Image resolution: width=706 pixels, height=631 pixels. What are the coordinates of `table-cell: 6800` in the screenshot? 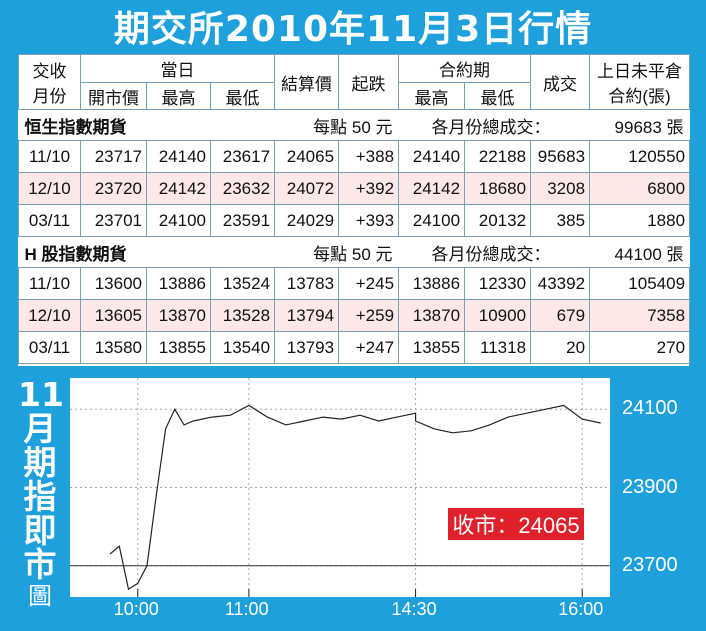 It's located at (640, 188).